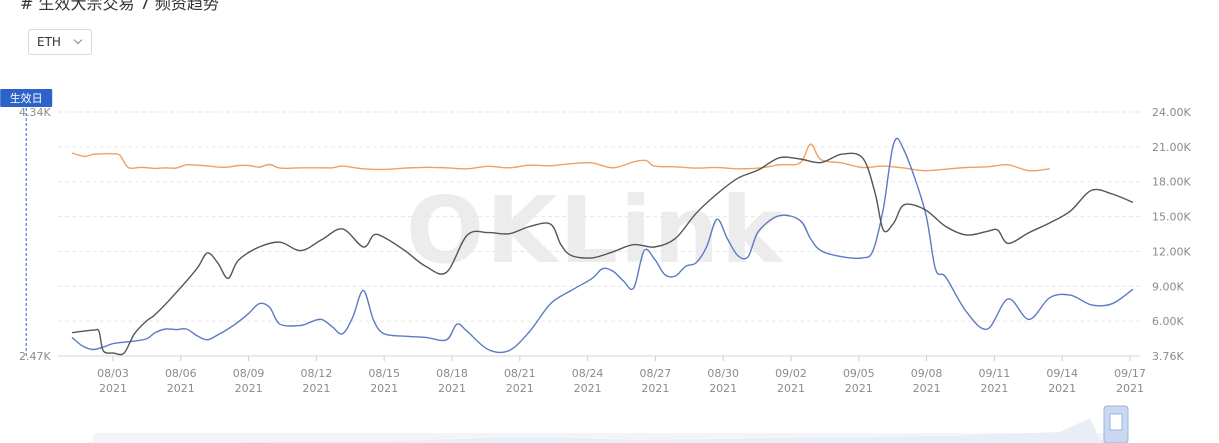  What do you see at coordinates (113, 373) in the screenshot?
I see `x-tick-date: 08/03` at bounding box center [113, 373].